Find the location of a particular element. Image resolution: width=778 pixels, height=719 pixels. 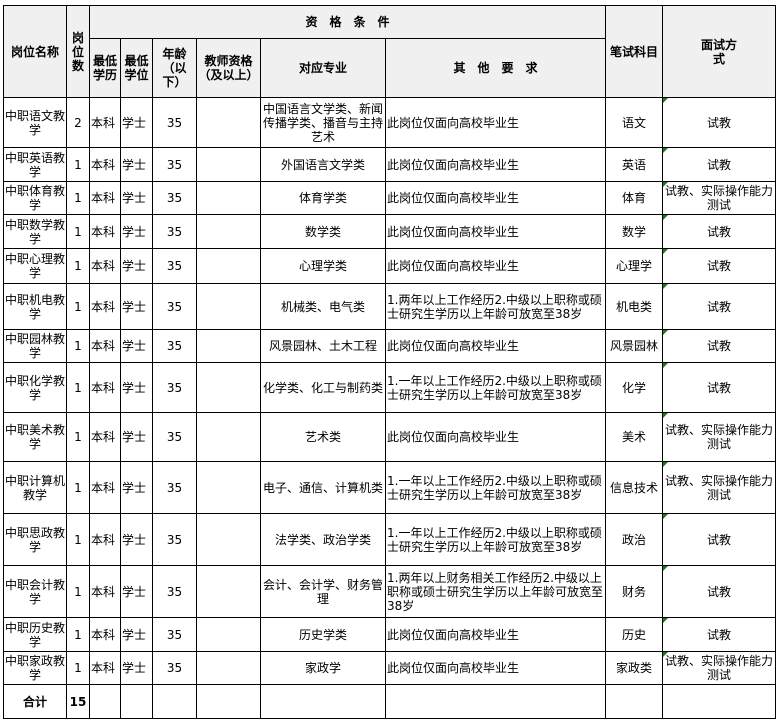

header-position-name: 岗位名称 is located at coordinates (35, 51).